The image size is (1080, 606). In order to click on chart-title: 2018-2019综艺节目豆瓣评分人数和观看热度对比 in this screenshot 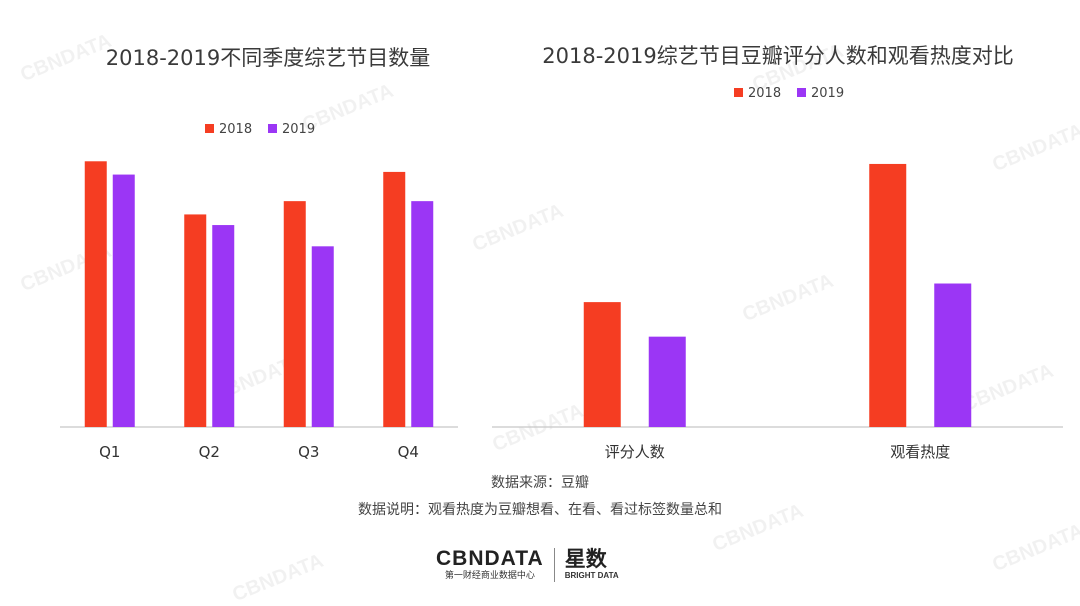, I will do `click(777, 56)`.